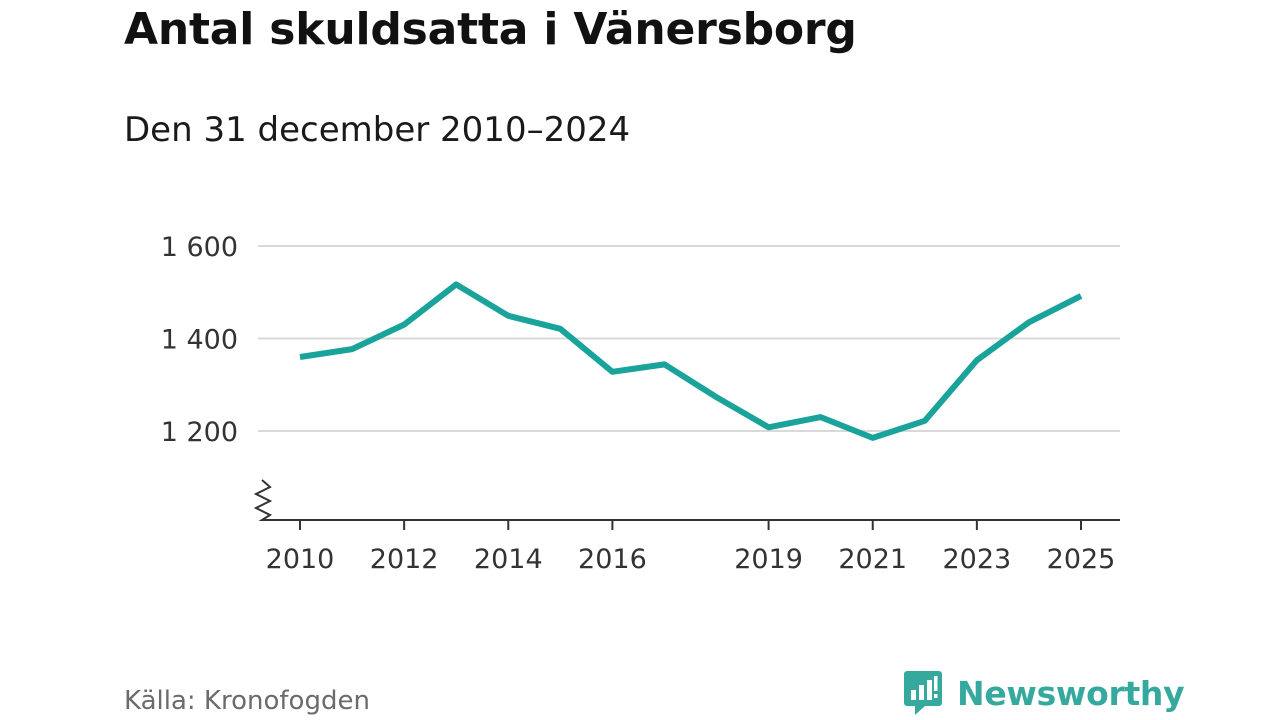  I want to click on y-tick-label: 1 400, so click(199, 340).